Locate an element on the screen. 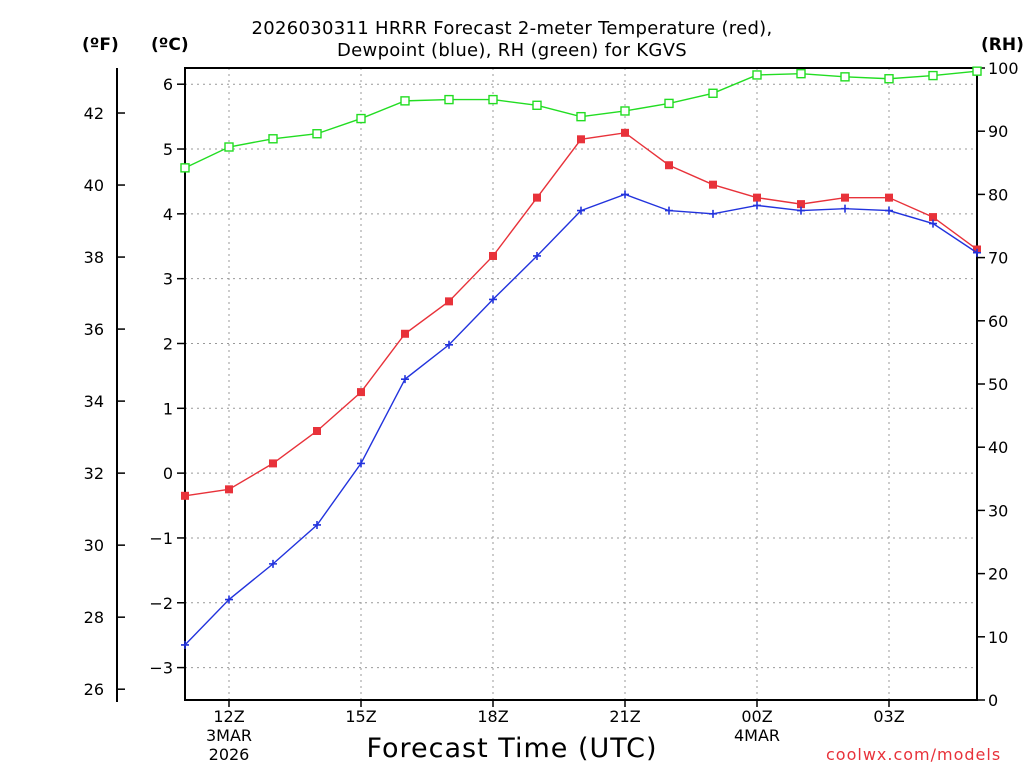 The height and width of the screenshot is (768, 1024). x-tick-label: 00Z is located at coordinates (756, 716).